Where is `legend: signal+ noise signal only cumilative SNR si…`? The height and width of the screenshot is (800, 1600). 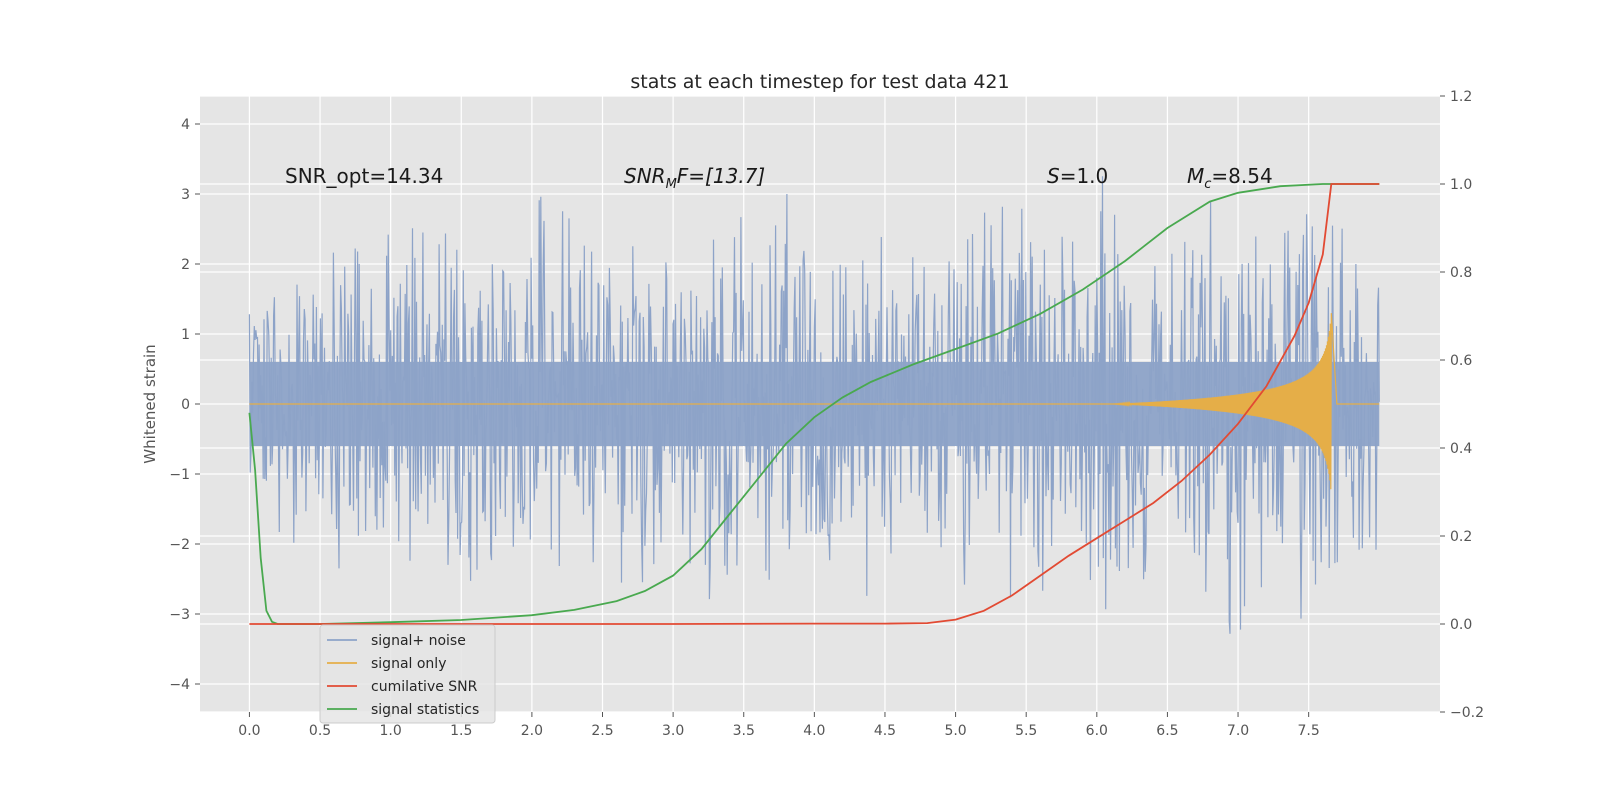
legend: signal+ noise signal only cumilative SNR si… is located at coordinates (407, 674).